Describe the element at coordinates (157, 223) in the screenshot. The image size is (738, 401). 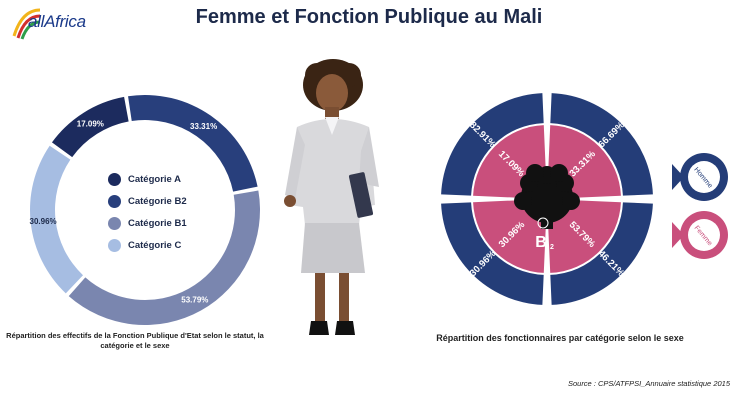
I see `legend-label: Catégorie B1` at that location.